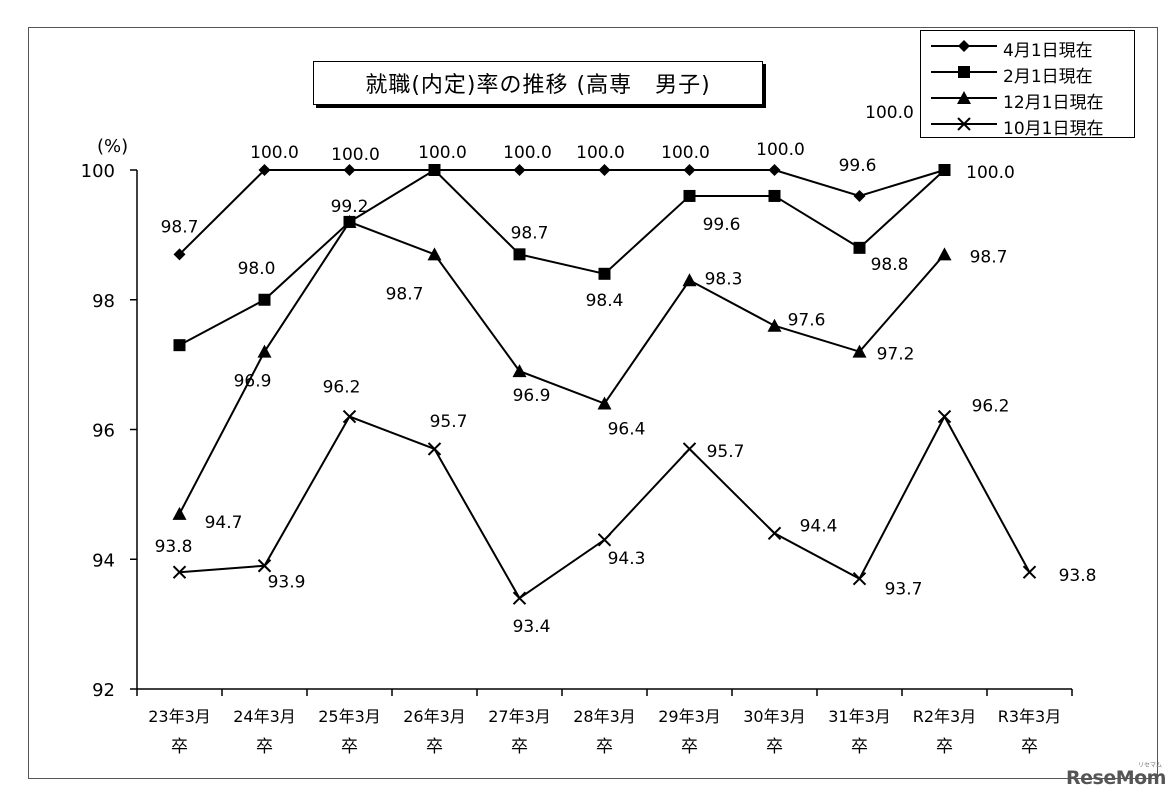  I want to click on data-label: 97.2, so click(896, 355).